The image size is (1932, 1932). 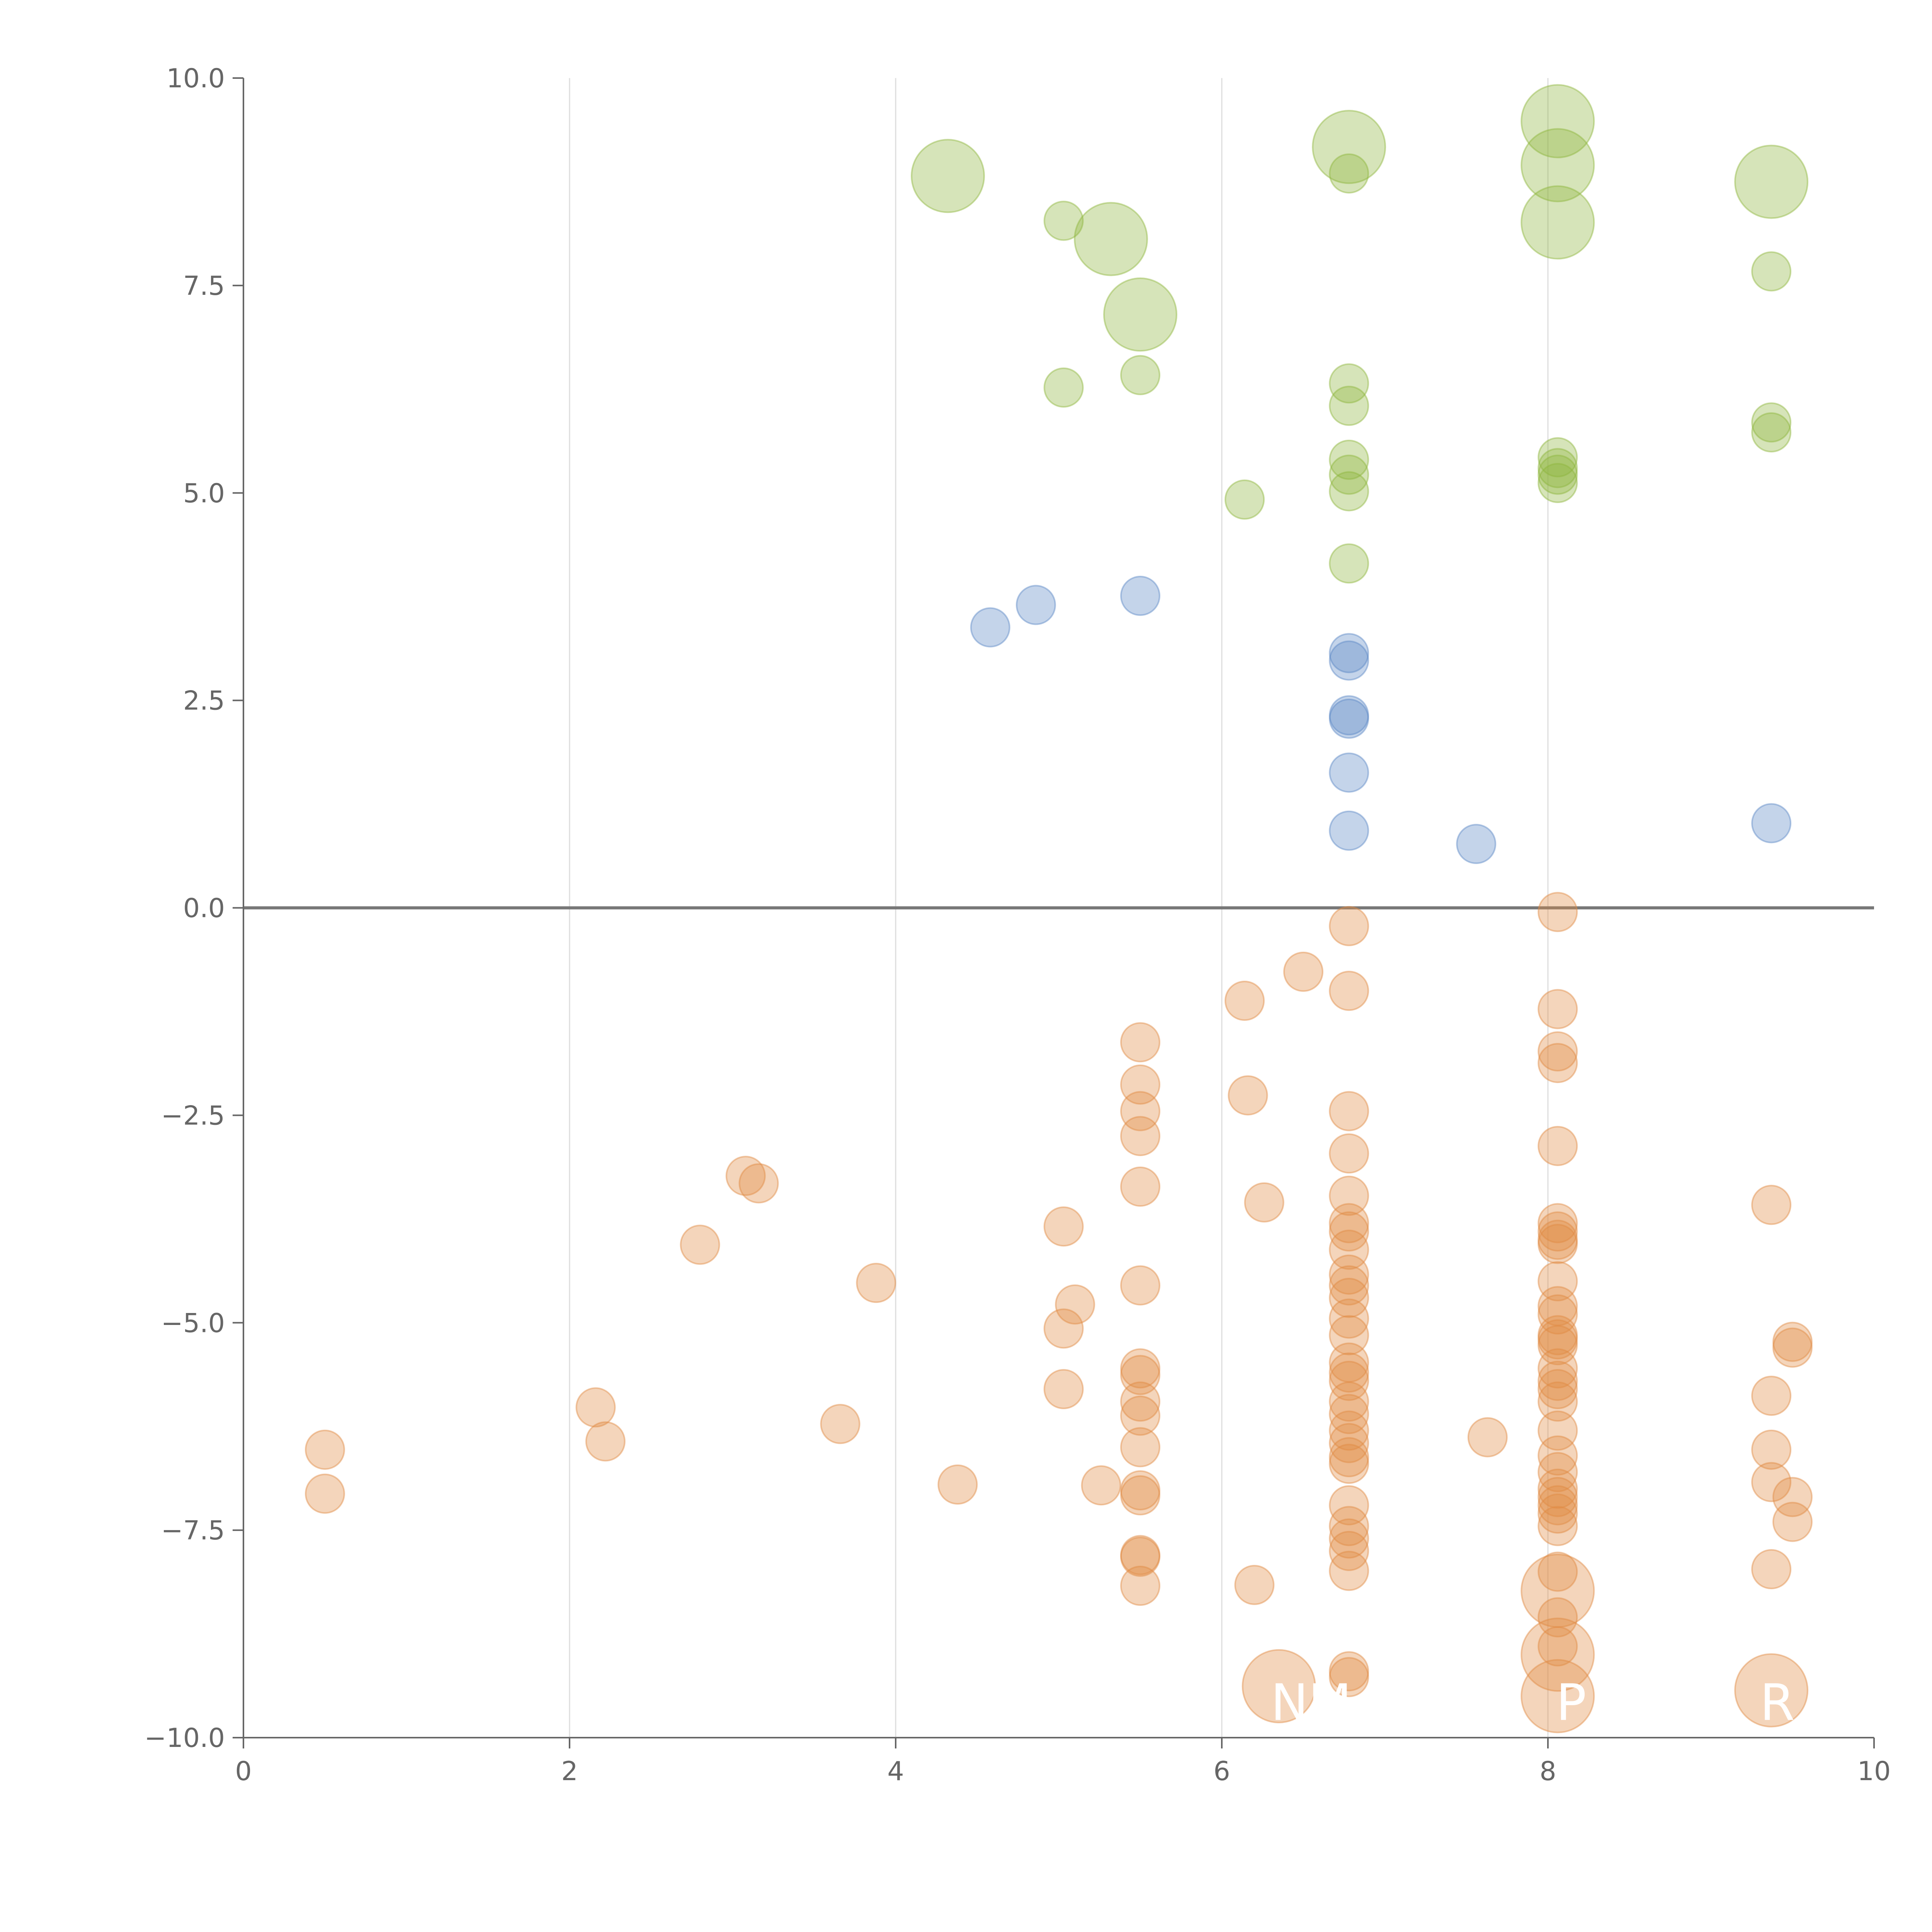 I want to click on y-tick-label: 10.0, so click(x=196, y=78).